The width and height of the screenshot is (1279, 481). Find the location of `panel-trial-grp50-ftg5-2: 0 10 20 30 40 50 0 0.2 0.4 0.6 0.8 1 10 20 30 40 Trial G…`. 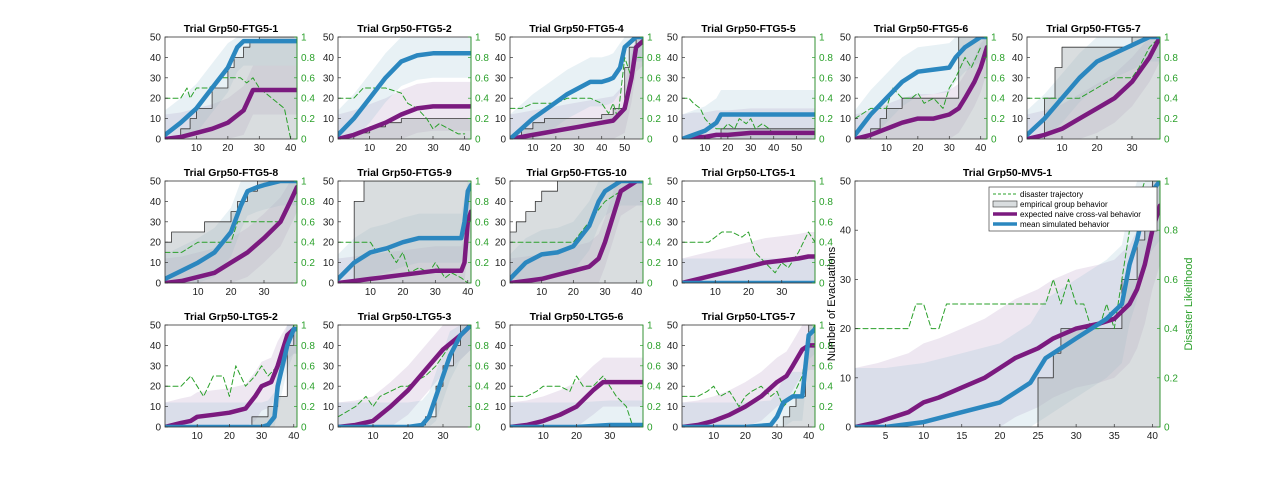

panel-trial-grp50-ftg5-2: 0 10 20 30 40 50 0 0.2 0.4 0.6 0.8 1 10 20 30 40 Trial G… is located at coordinates (406, 88).